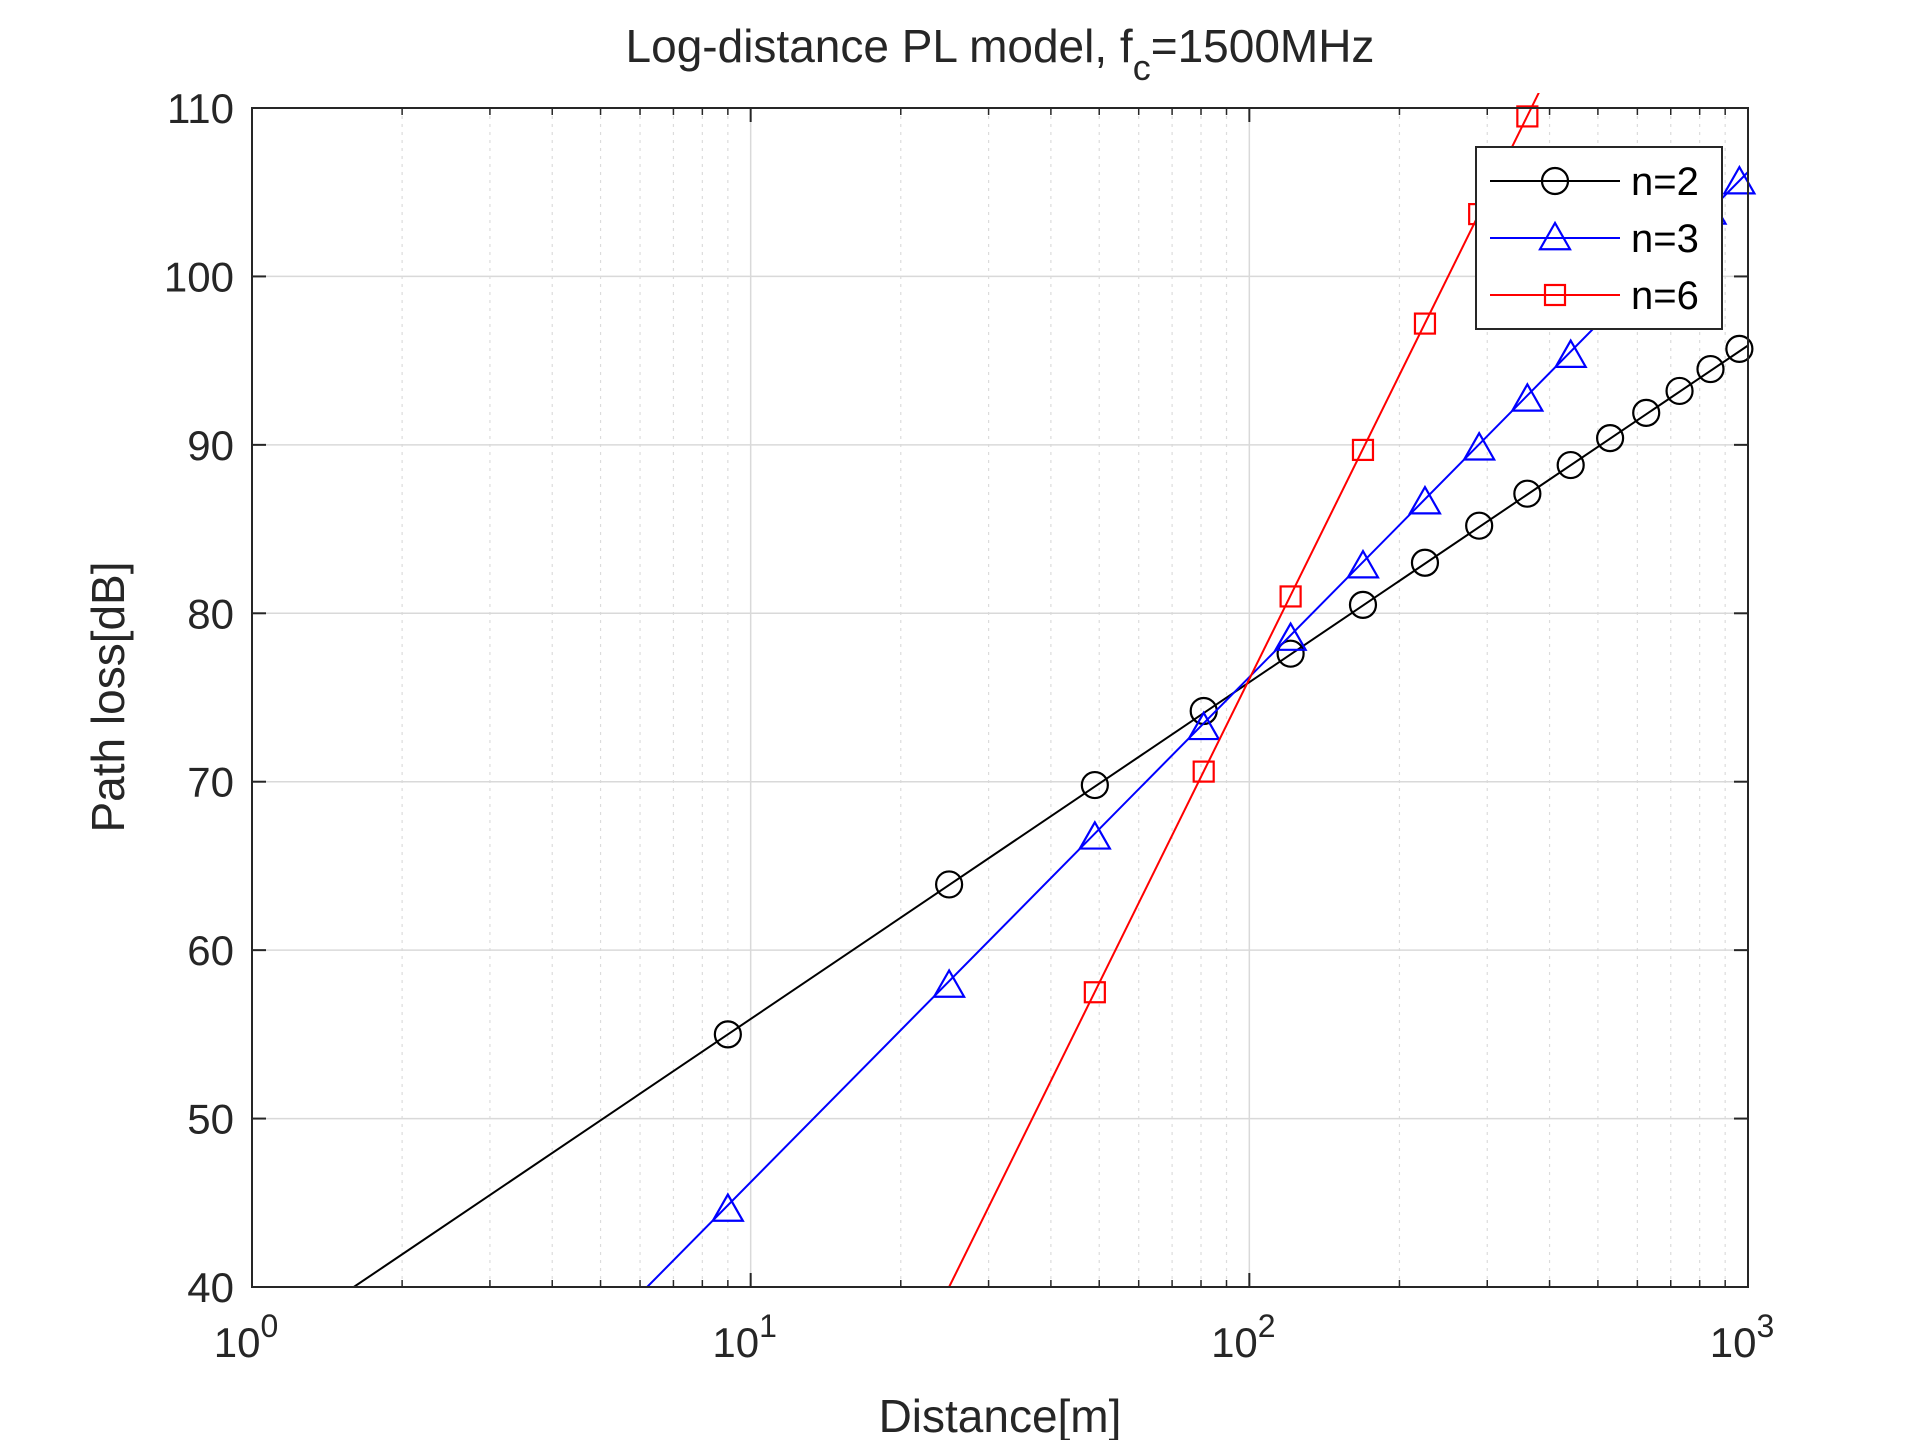  I want to click on y-tick-label: 70, so click(210, 782).